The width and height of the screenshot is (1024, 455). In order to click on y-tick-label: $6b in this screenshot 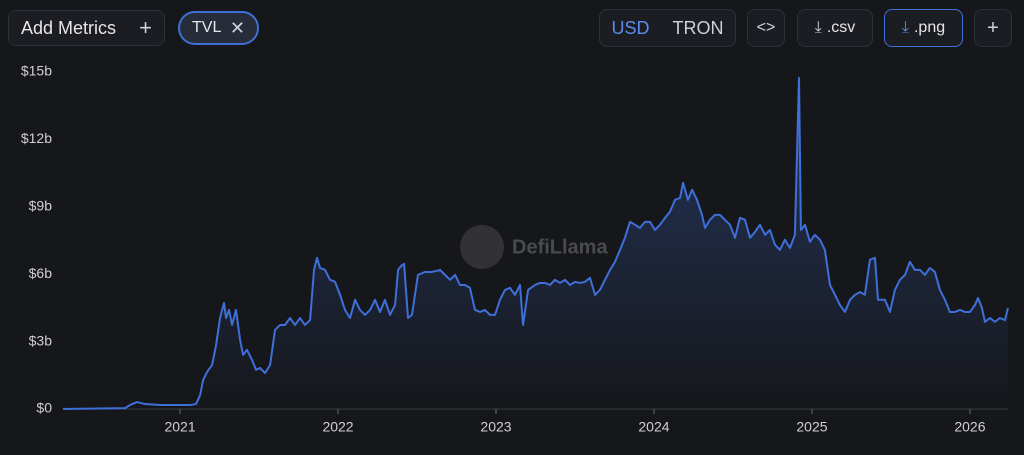, I will do `click(41, 273)`.